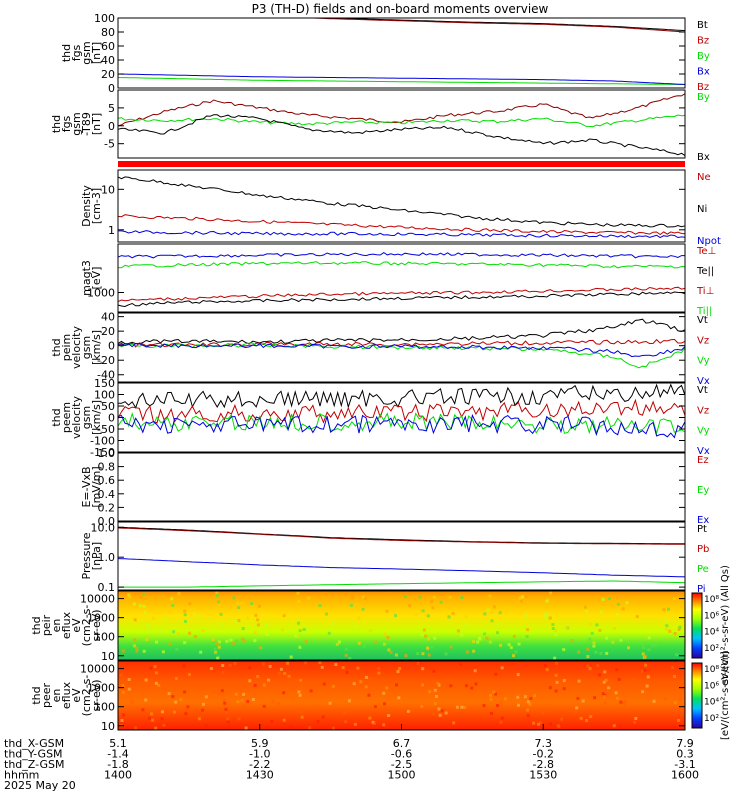  What do you see at coordinates (703, 361) in the screenshot?
I see `legend-Vy: Vy` at bounding box center [703, 361].